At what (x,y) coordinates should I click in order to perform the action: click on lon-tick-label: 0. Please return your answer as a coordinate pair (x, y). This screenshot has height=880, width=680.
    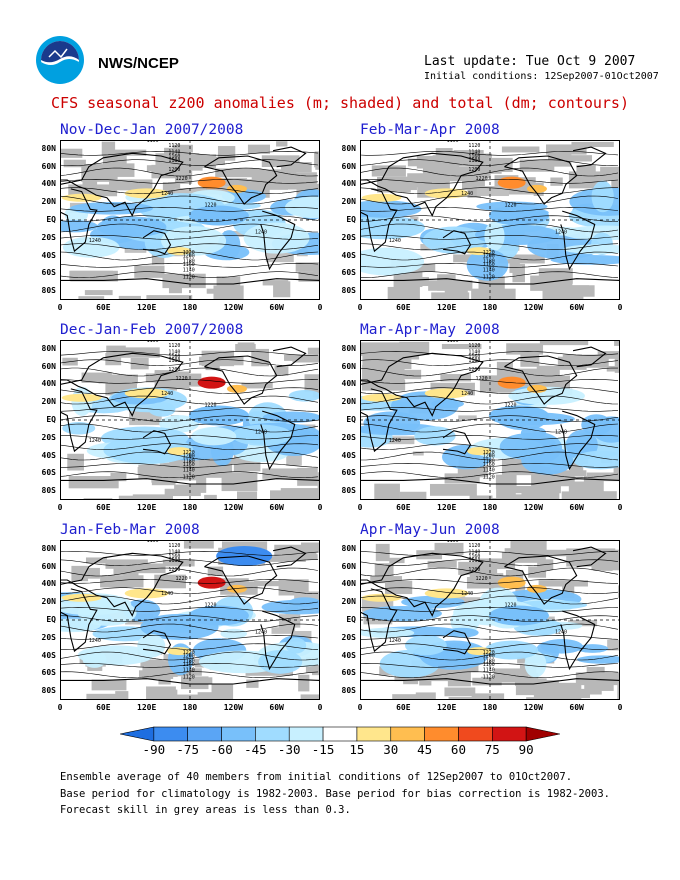
    Looking at the image, I should click on (60, 507).